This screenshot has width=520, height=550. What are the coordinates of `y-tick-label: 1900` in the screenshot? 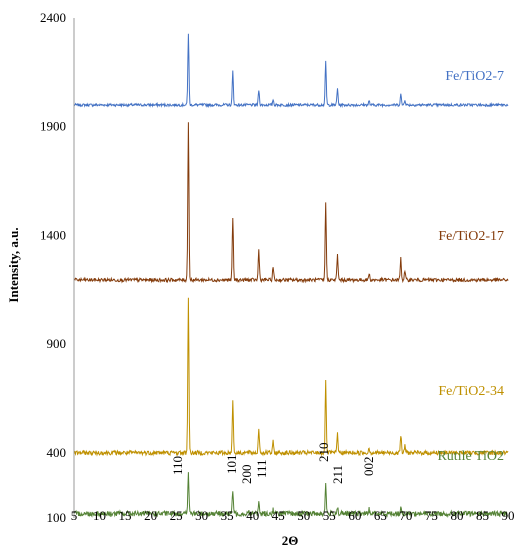 It's located at (53, 126).